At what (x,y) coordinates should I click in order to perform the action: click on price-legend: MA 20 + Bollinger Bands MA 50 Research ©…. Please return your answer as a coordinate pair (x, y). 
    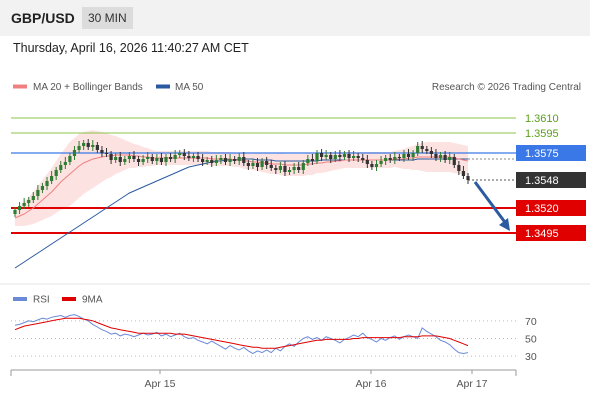
    Looking at the image, I should click on (297, 87).